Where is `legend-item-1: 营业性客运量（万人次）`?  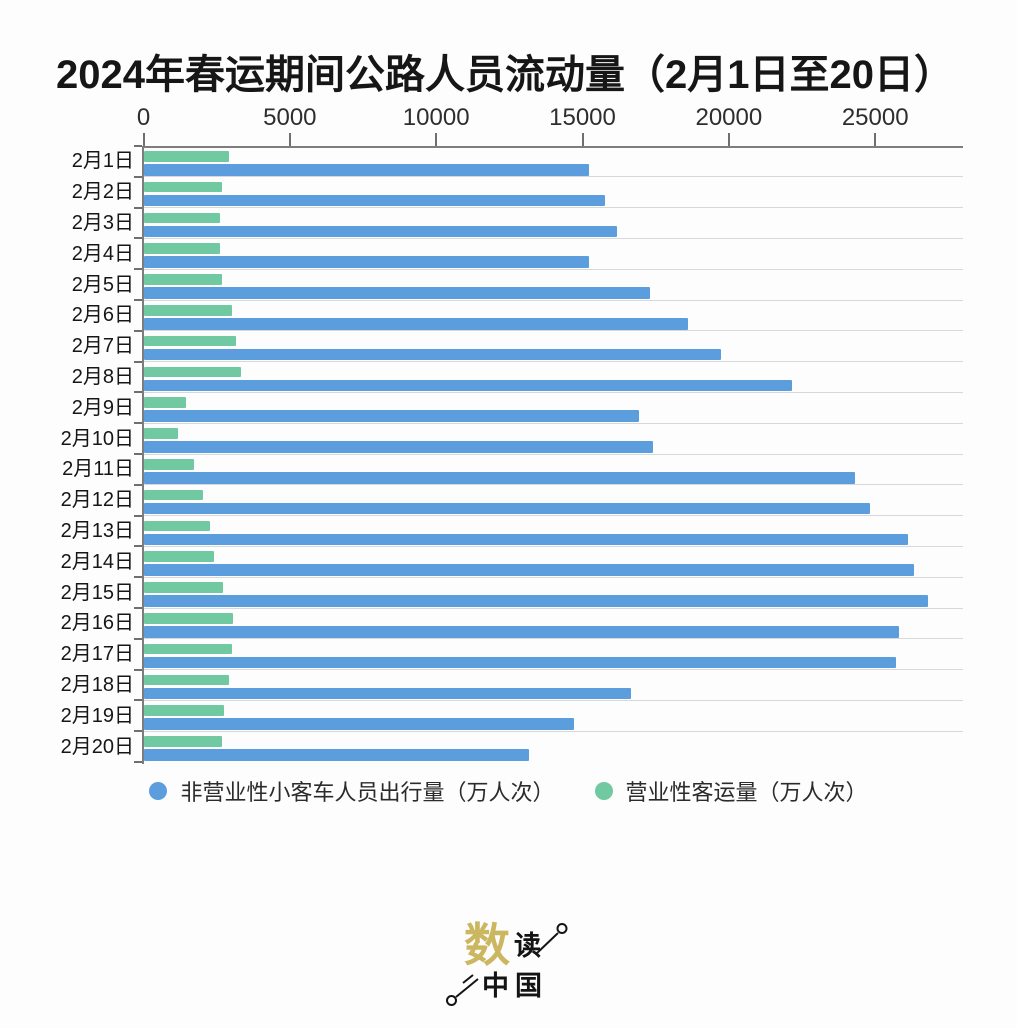
legend-item-1: 营业性客运量（万人次） is located at coordinates (731, 791).